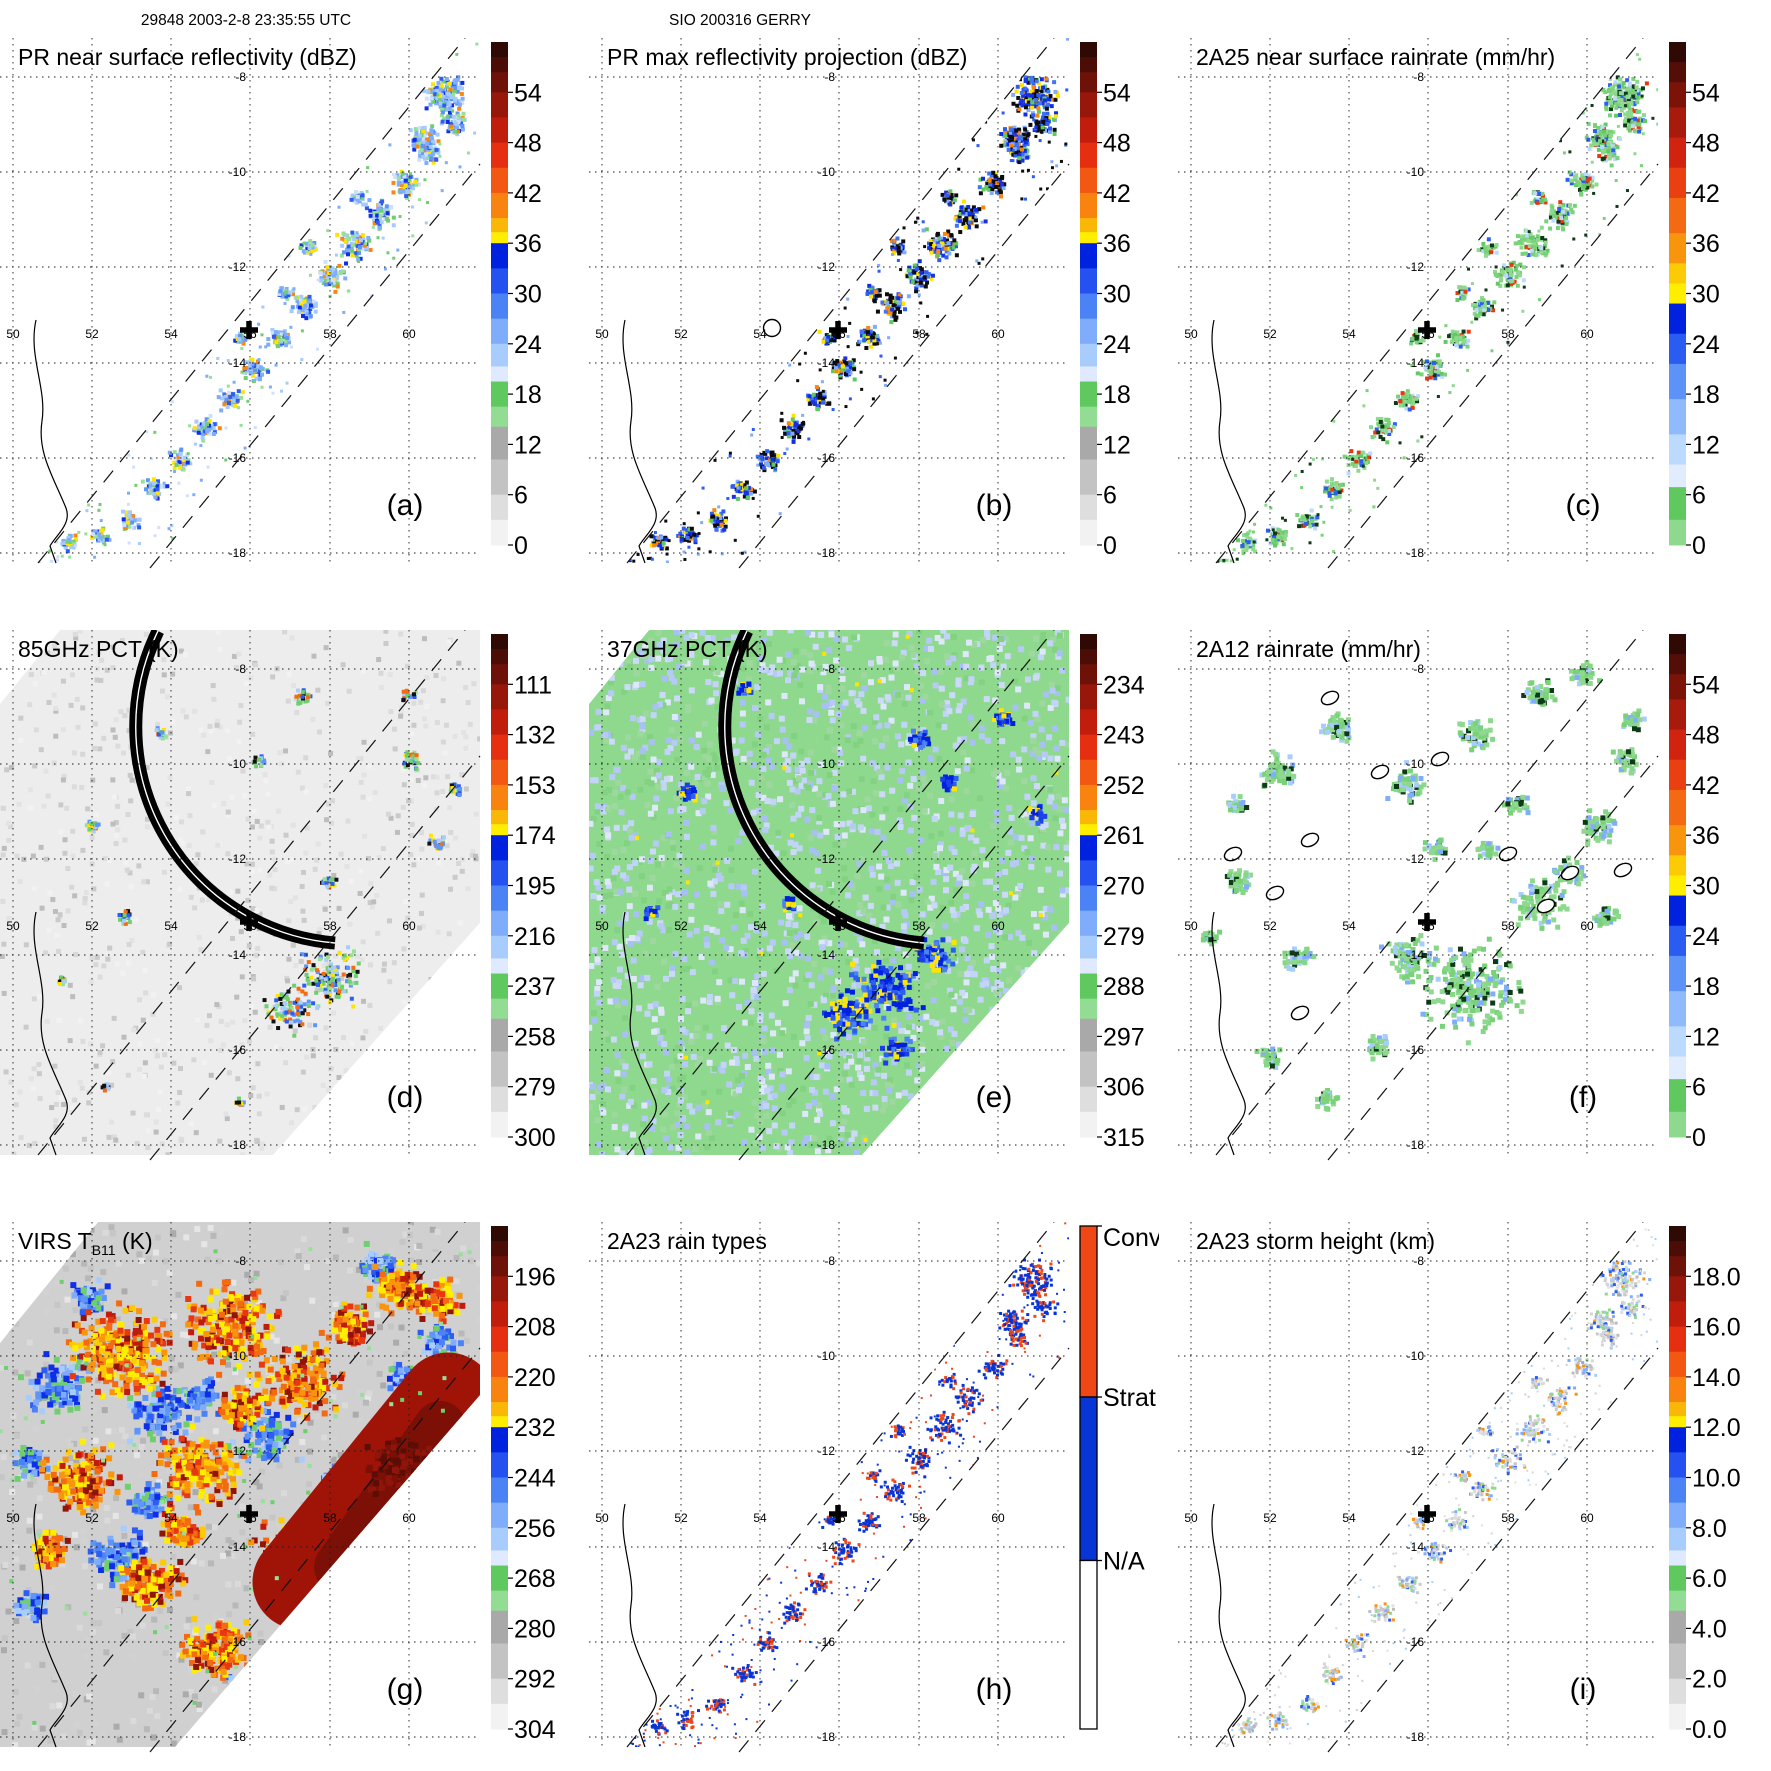  Describe the element at coordinates (1709, 1730) in the screenshot. I see `colorbar-tick-label: 0.0` at that location.